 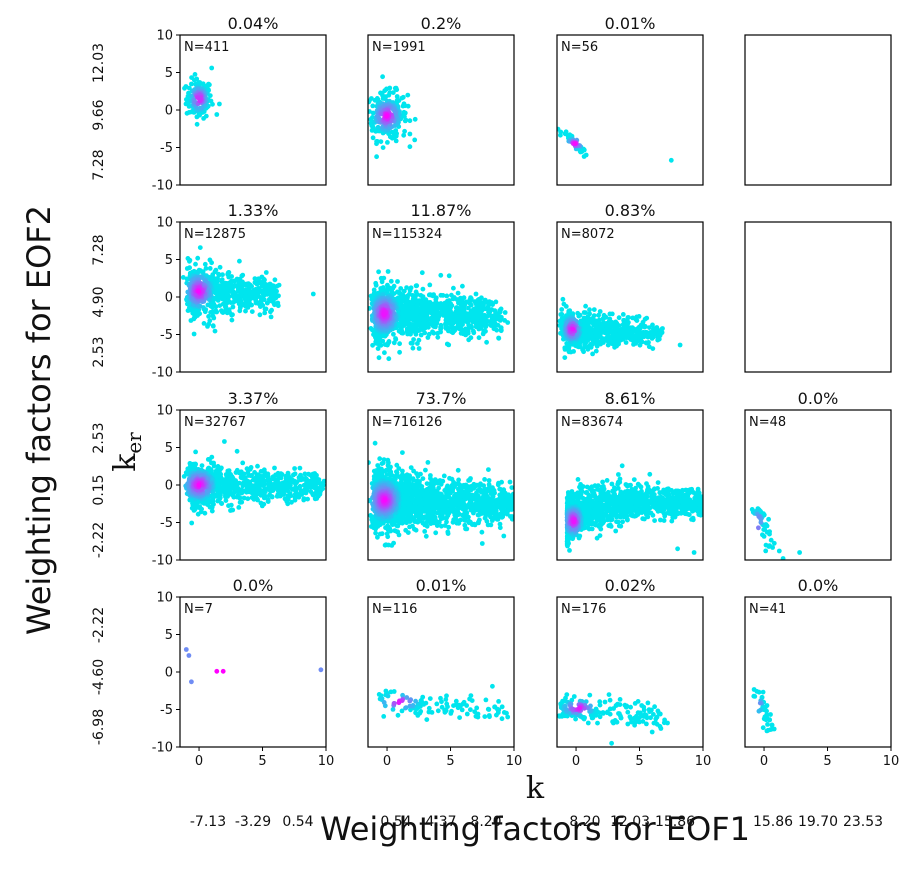 What do you see at coordinates (407, 234) in the screenshot?
I see `panel-n-label-r1c1: N=115324` at bounding box center [407, 234].